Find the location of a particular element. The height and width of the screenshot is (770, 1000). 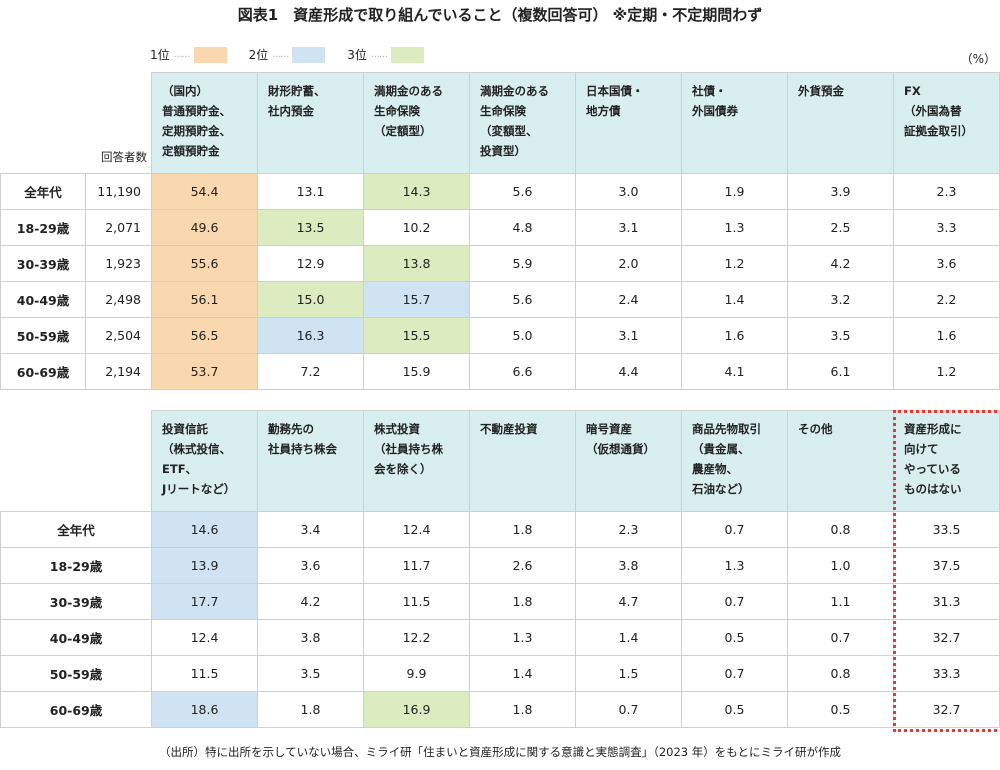

respondent-count: 2,194 is located at coordinates (118, 371).